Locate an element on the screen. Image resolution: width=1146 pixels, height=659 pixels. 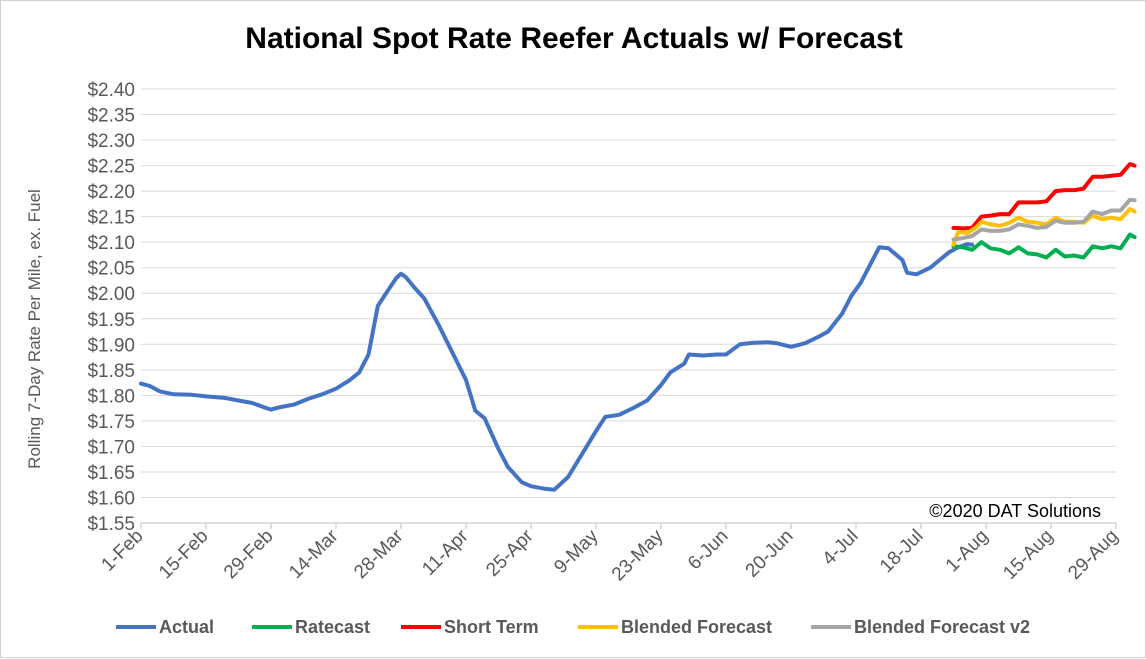
x-tick-label: 15-Aug is located at coordinates (1028, 555).